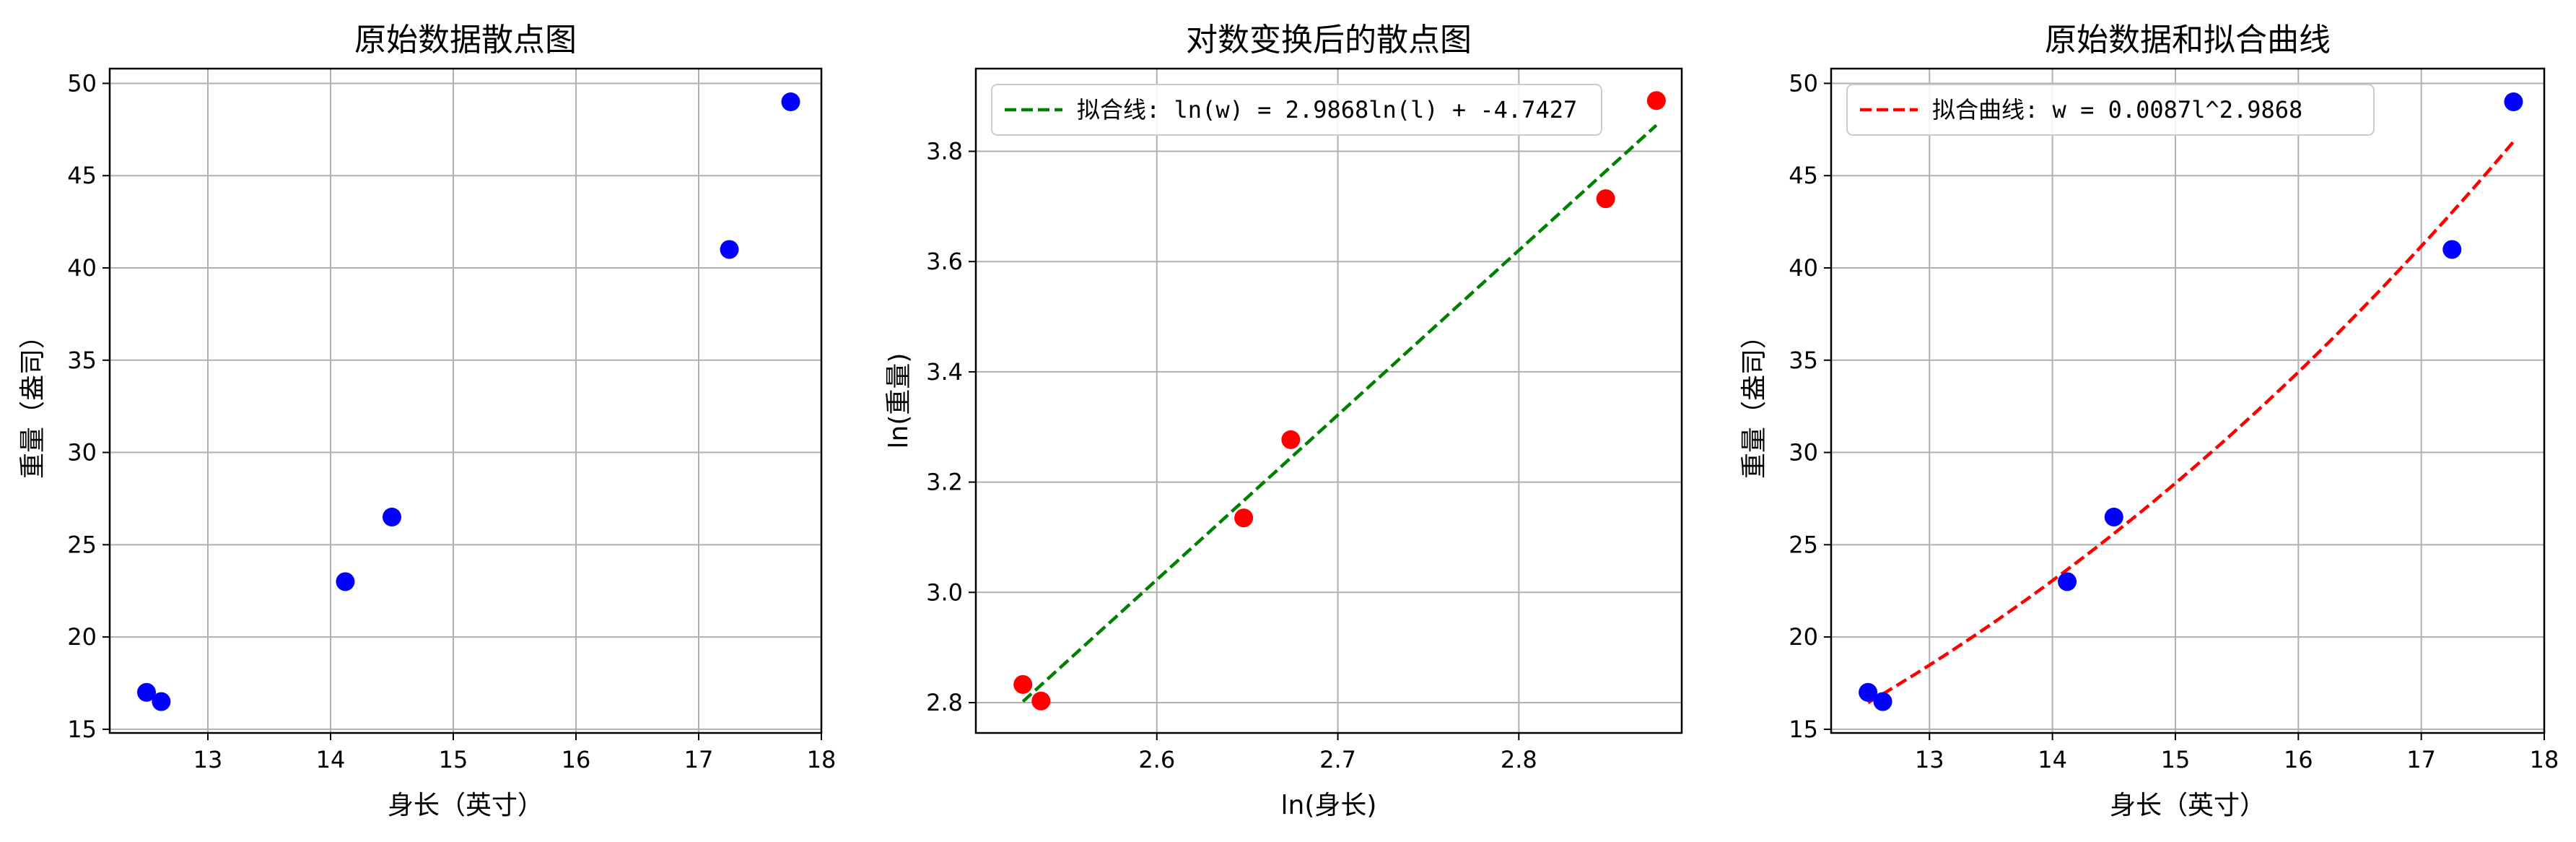  Describe the element at coordinates (1329, 805) in the screenshot. I see `x-axis-label: ln(身长)` at that location.